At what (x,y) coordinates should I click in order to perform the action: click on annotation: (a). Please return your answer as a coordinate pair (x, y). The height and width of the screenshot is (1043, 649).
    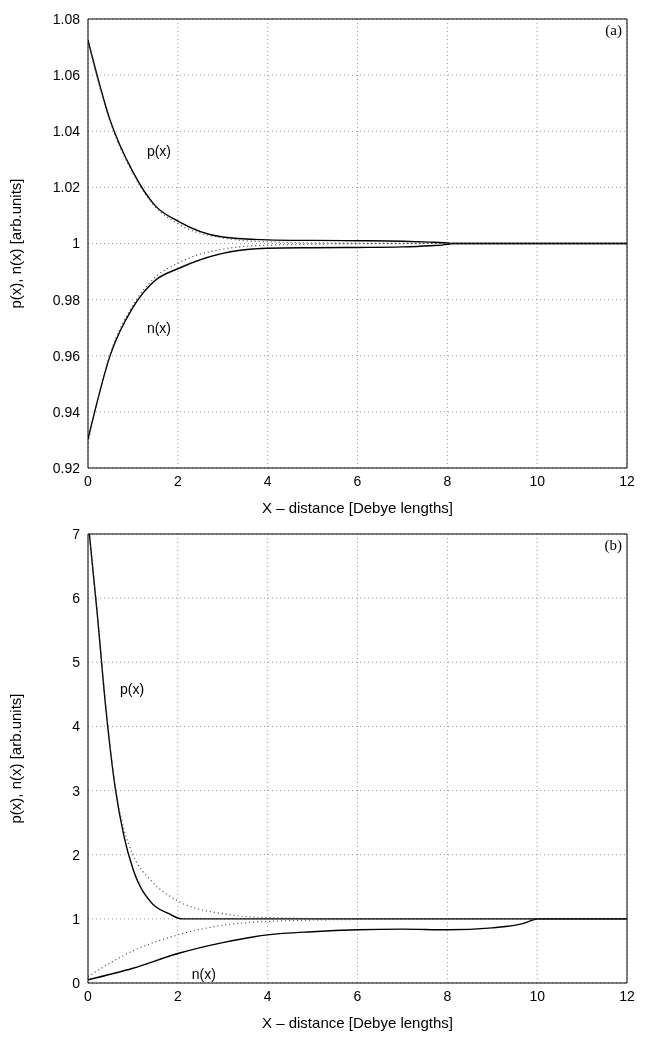
    Looking at the image, I should click on (613, 30).